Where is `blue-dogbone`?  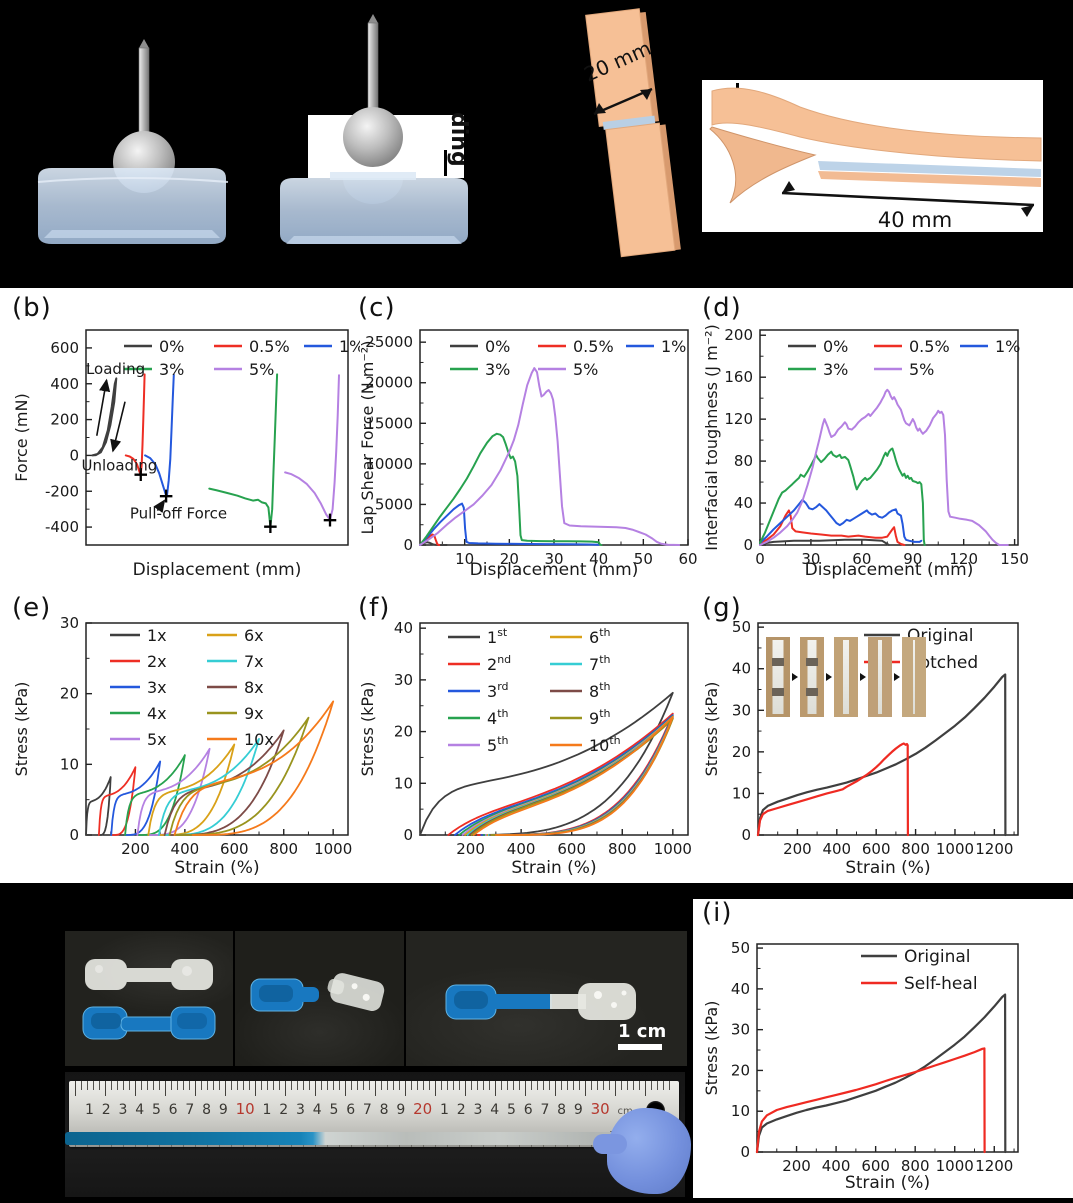 blue-dogbone is located at coordinates (149, 1023).